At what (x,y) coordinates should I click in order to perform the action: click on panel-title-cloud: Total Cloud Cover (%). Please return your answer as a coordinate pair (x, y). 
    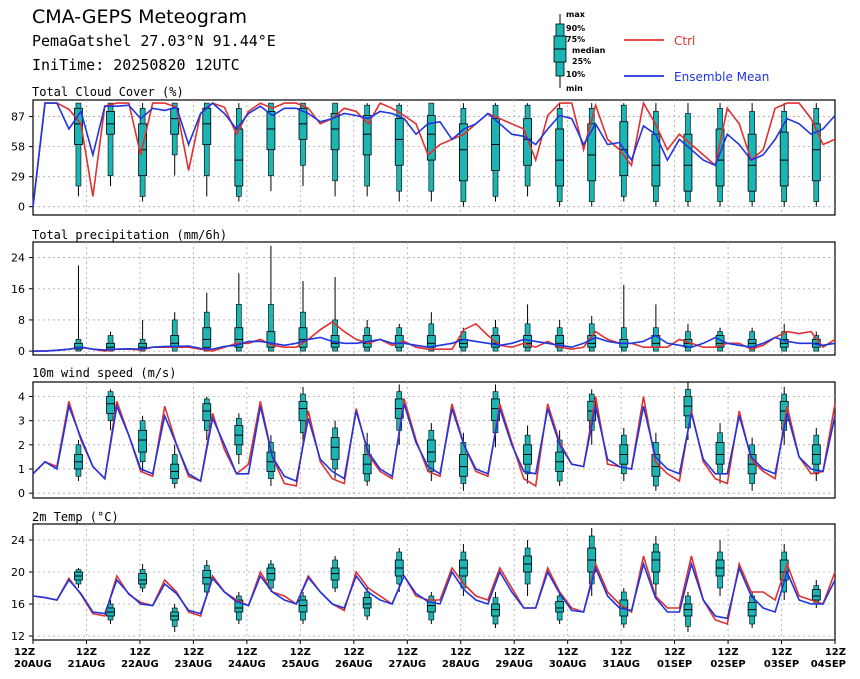
    Looking at the image, I should click on (108, 92).